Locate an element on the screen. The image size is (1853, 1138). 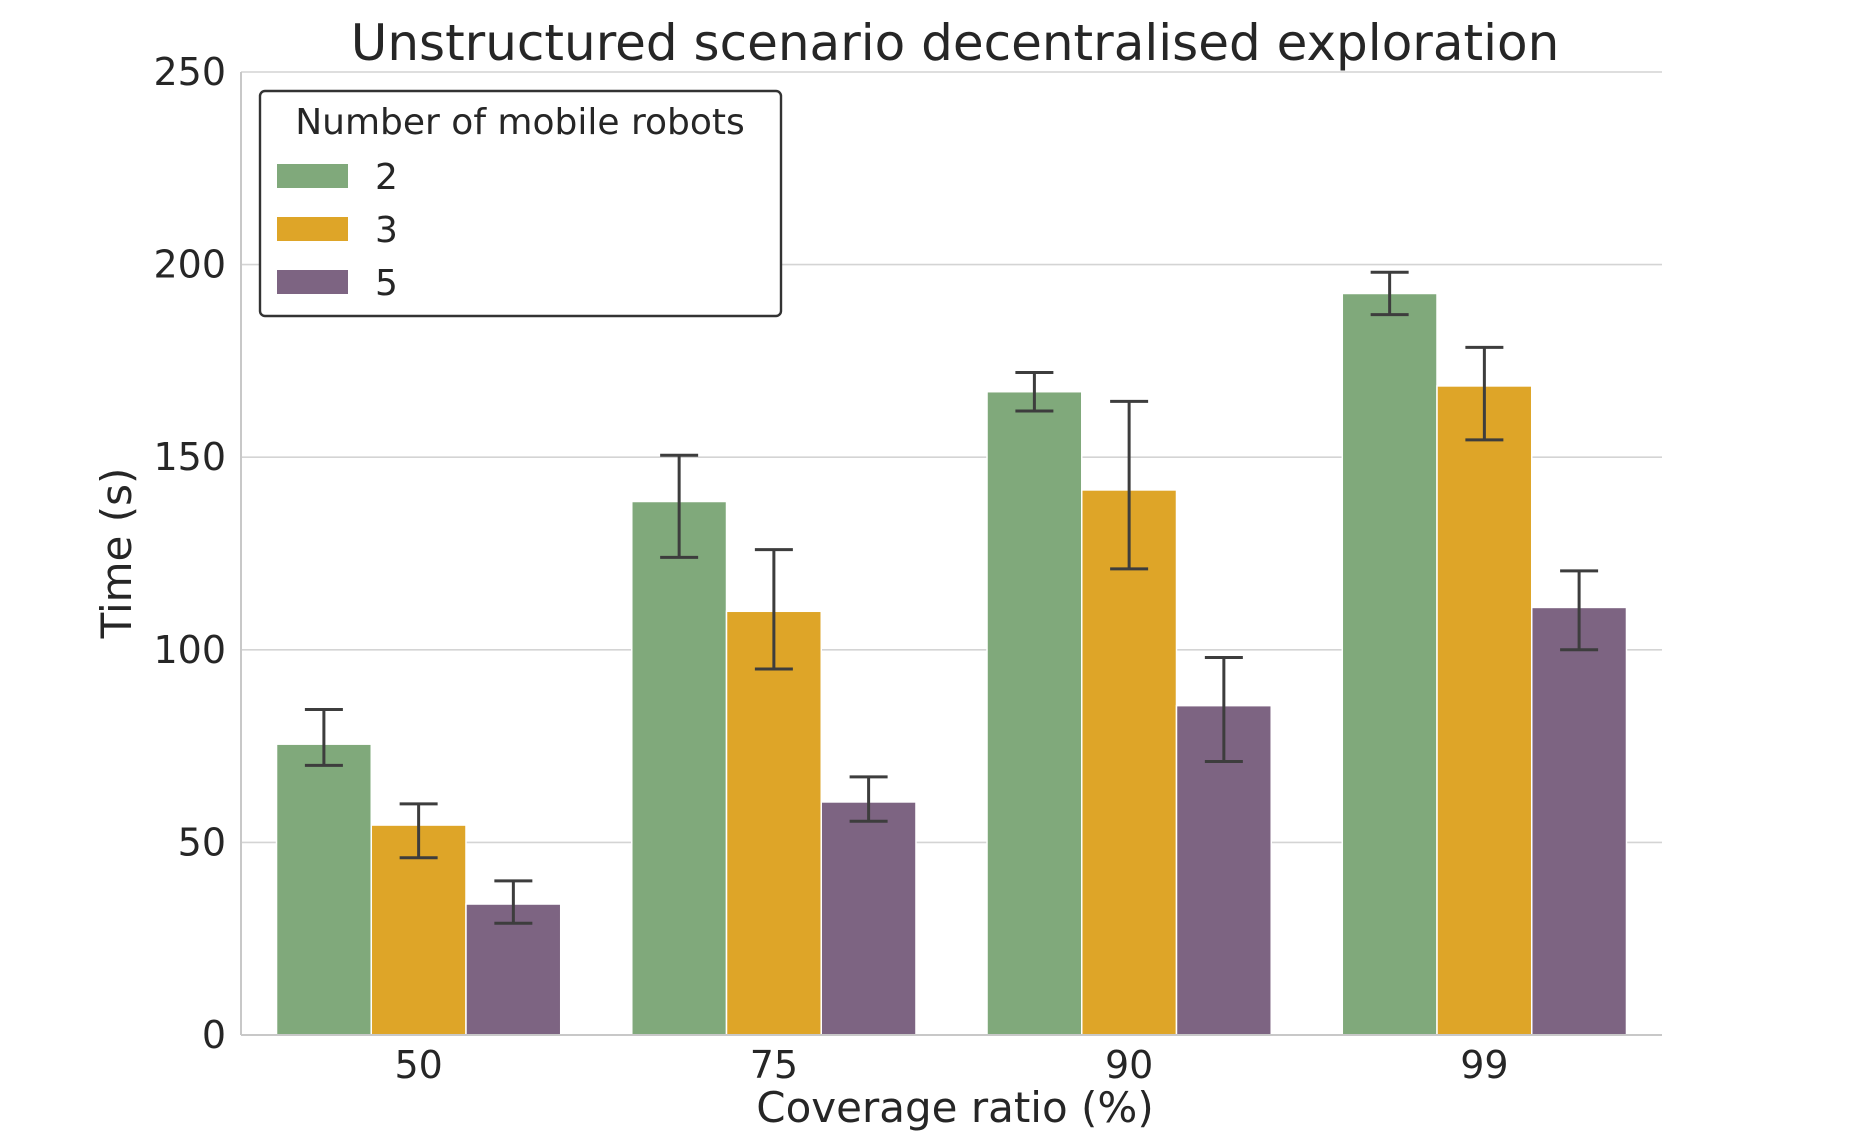
legend-items: 2 3 5 is located at coordinates (337, 230).